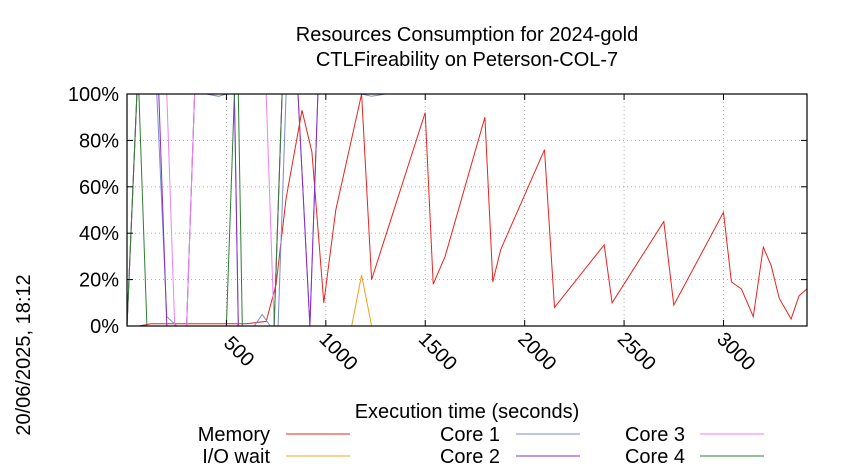  Describe the element at coordinates (470, 457) in the screenshot. I see `legend-label: Core 2` at that location.